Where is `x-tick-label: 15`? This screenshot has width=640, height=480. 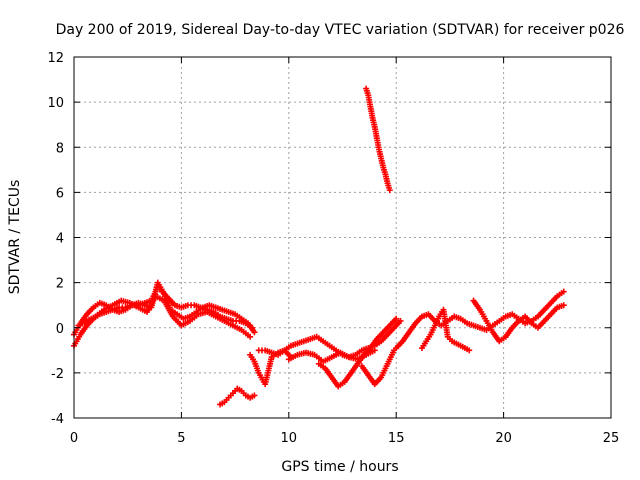 x-tick-label: 15 is located at coordinates (396, 438).